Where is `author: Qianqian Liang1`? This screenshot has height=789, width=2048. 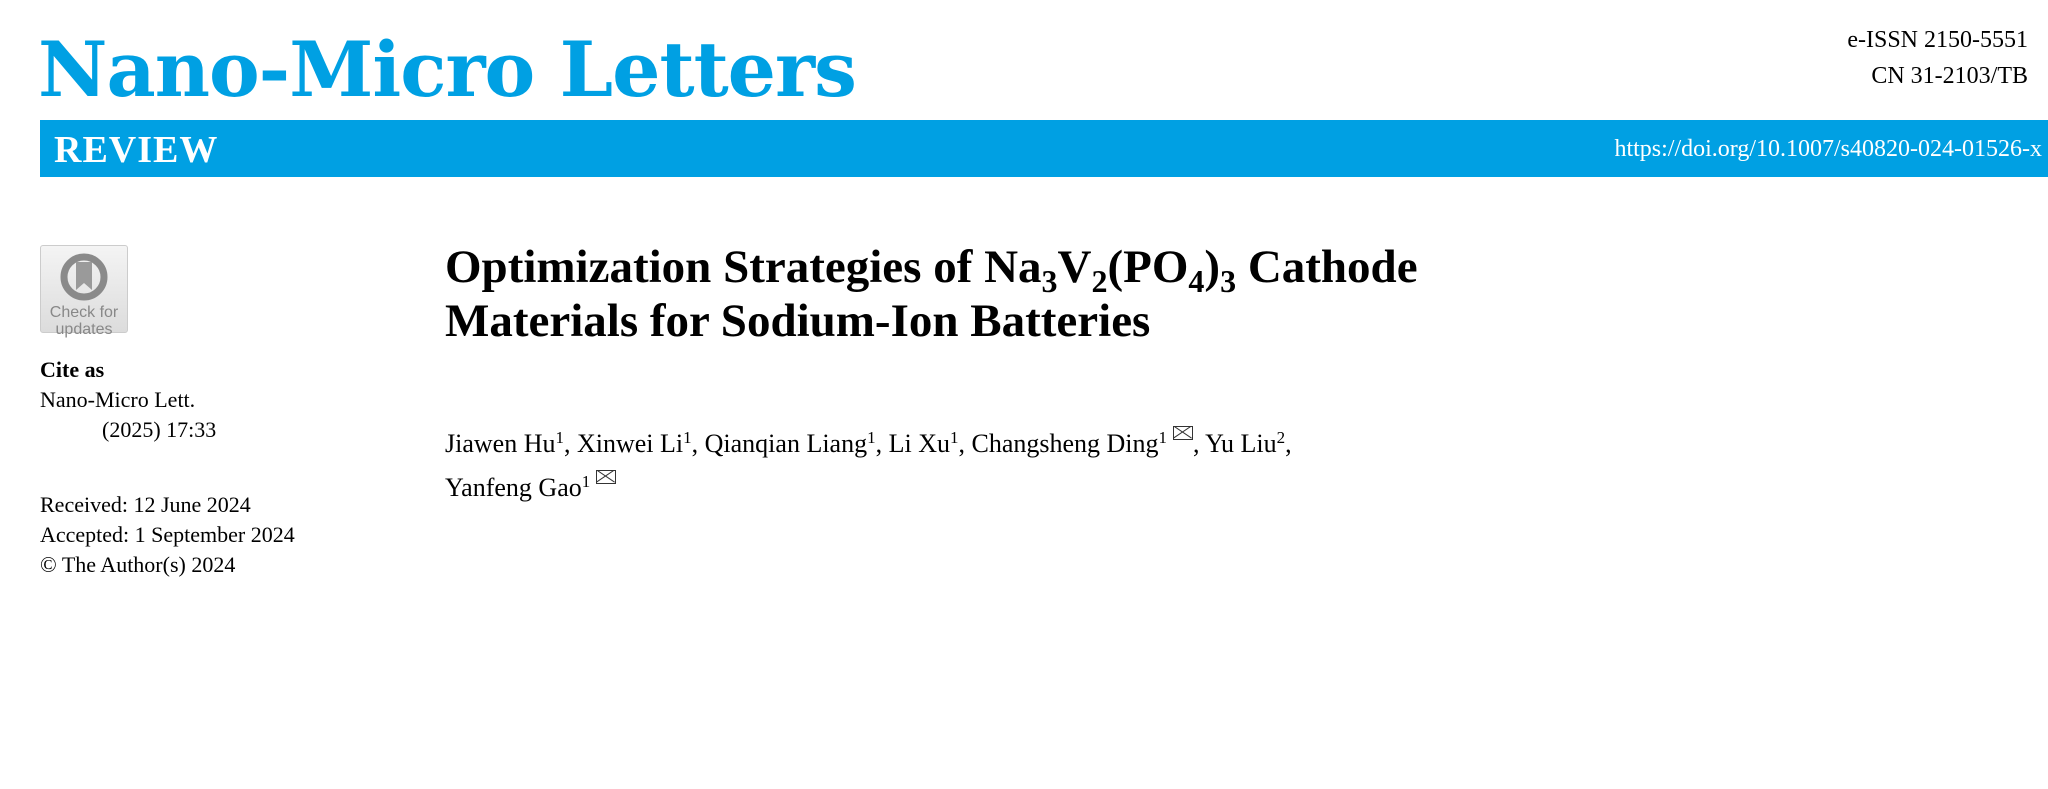 author: Qianqian Liang1 is located at coordinates (790, 443).